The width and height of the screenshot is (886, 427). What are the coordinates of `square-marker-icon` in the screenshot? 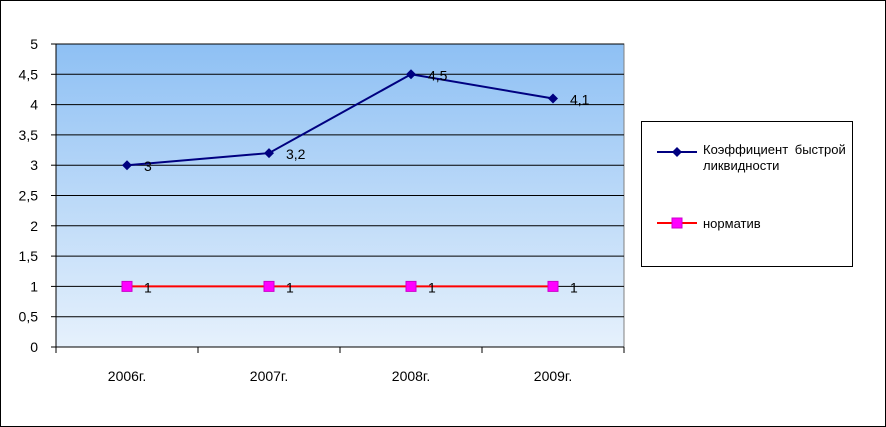 It's located at (677, 223).